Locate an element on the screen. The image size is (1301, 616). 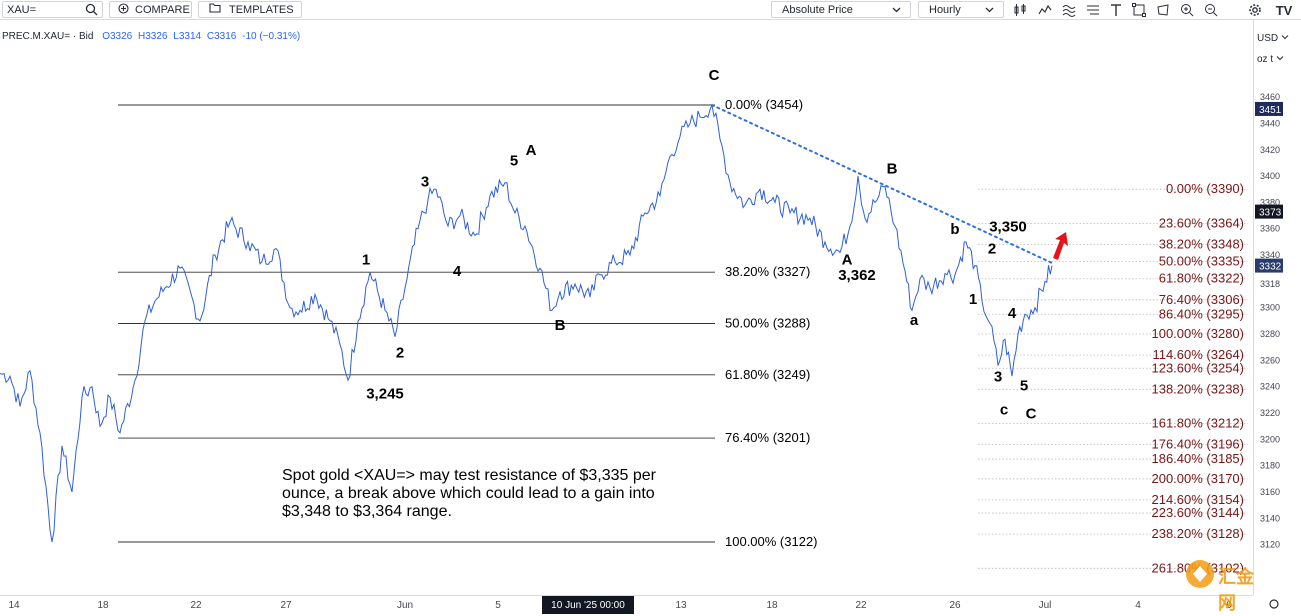
fib-right-label: 214.60% (3154) is located at coordinates (1197, 499).